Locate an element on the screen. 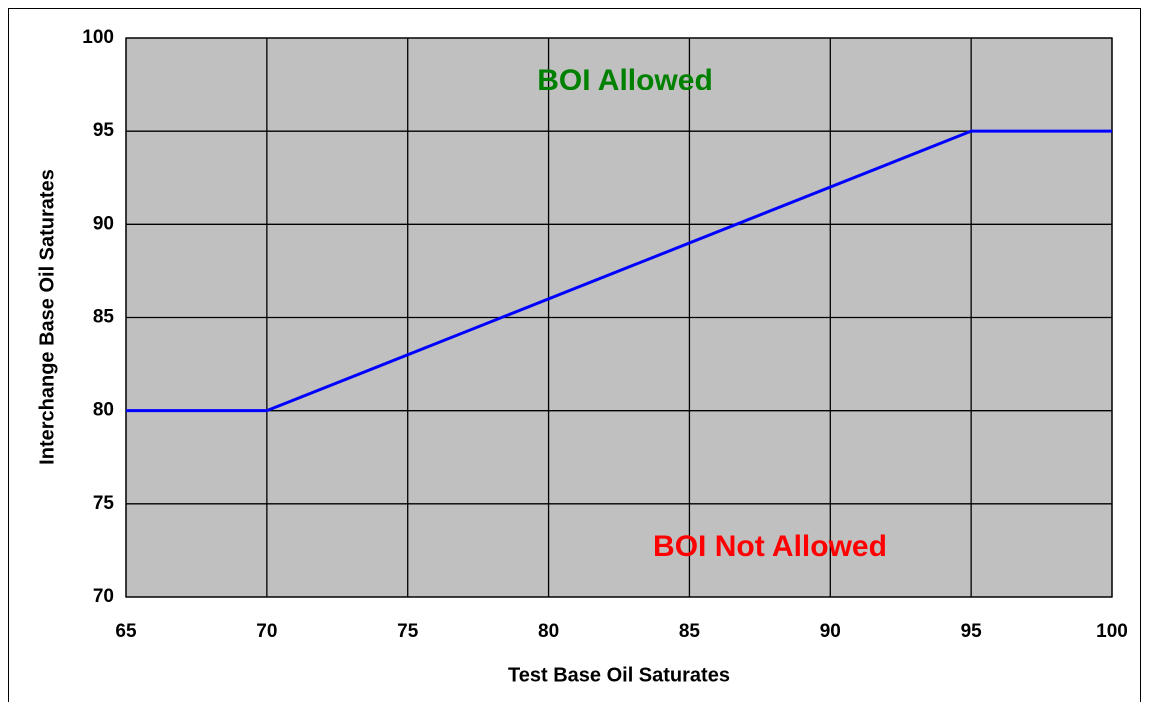  y-axis-title: Interchange Base Oil Saturates is located at coordinates (47, 317).